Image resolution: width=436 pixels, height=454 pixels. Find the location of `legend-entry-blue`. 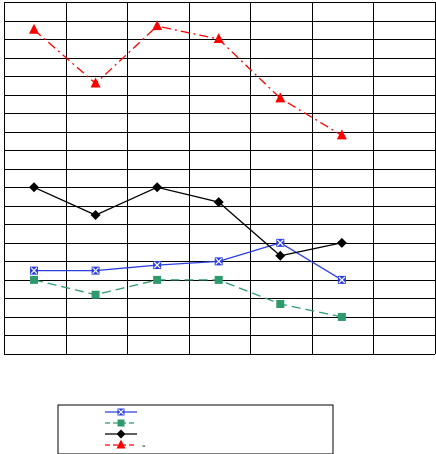

legend-entry-blue is located at coordinates (121, 412).